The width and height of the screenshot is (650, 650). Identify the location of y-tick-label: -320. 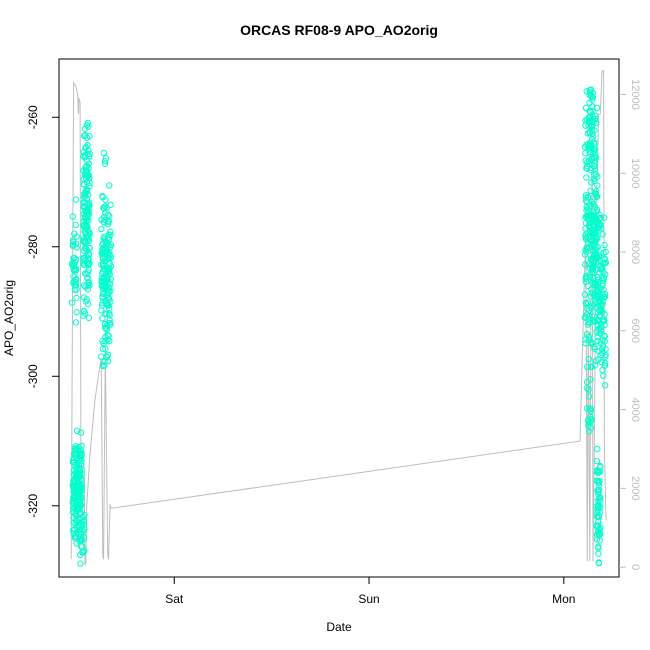
(33, 505).